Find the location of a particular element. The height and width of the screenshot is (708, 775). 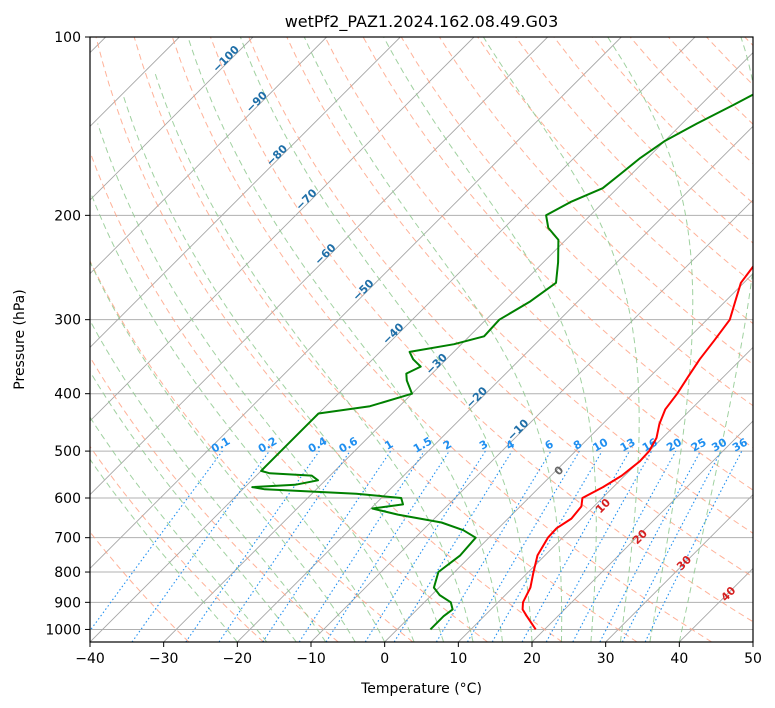

isotherm-label: −10 is located at coordinates (518, 429).